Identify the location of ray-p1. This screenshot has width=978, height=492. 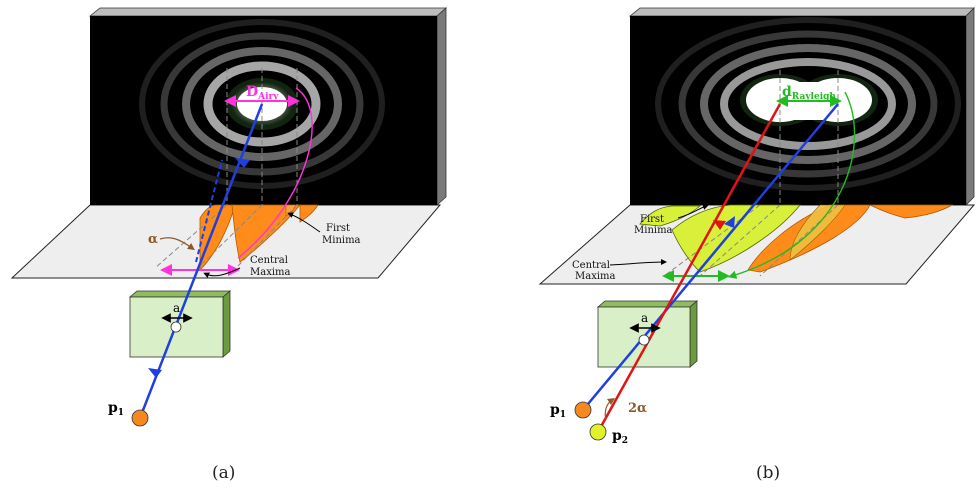
(201, 261).